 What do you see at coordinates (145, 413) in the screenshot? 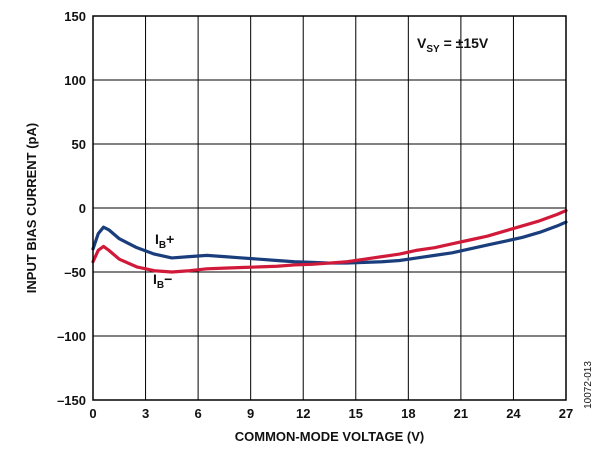
I see `x-tick-label: 3` at bounding box center [145, 413].